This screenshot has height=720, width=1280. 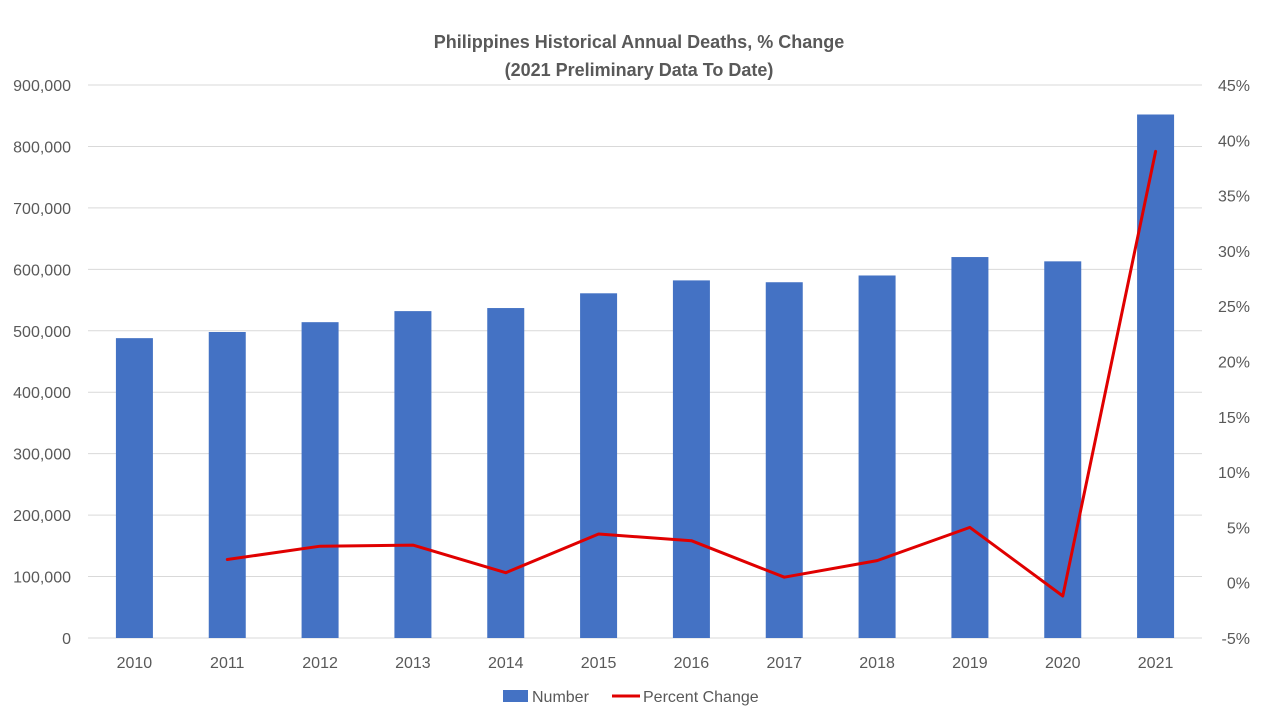 I want to click on y-left-tick-label: 600,000, so click(x=42, y=270).